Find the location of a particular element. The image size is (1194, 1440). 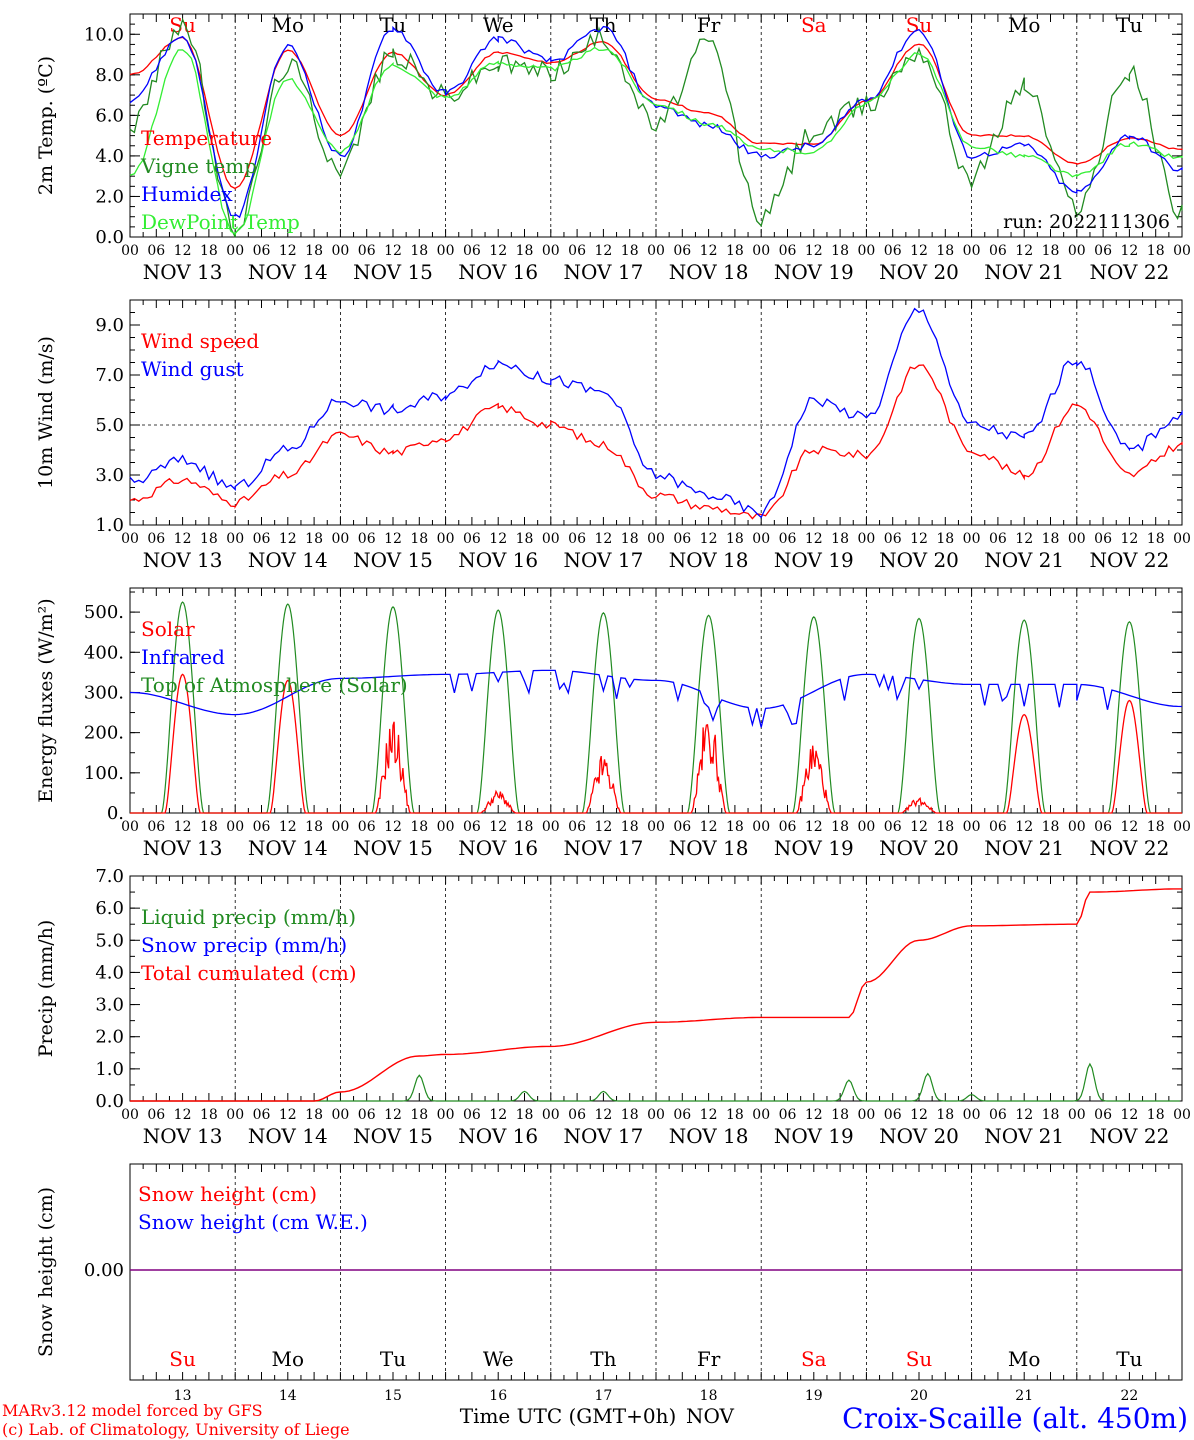

legend-entry: Wind gust is located at coordinates (192, 369).